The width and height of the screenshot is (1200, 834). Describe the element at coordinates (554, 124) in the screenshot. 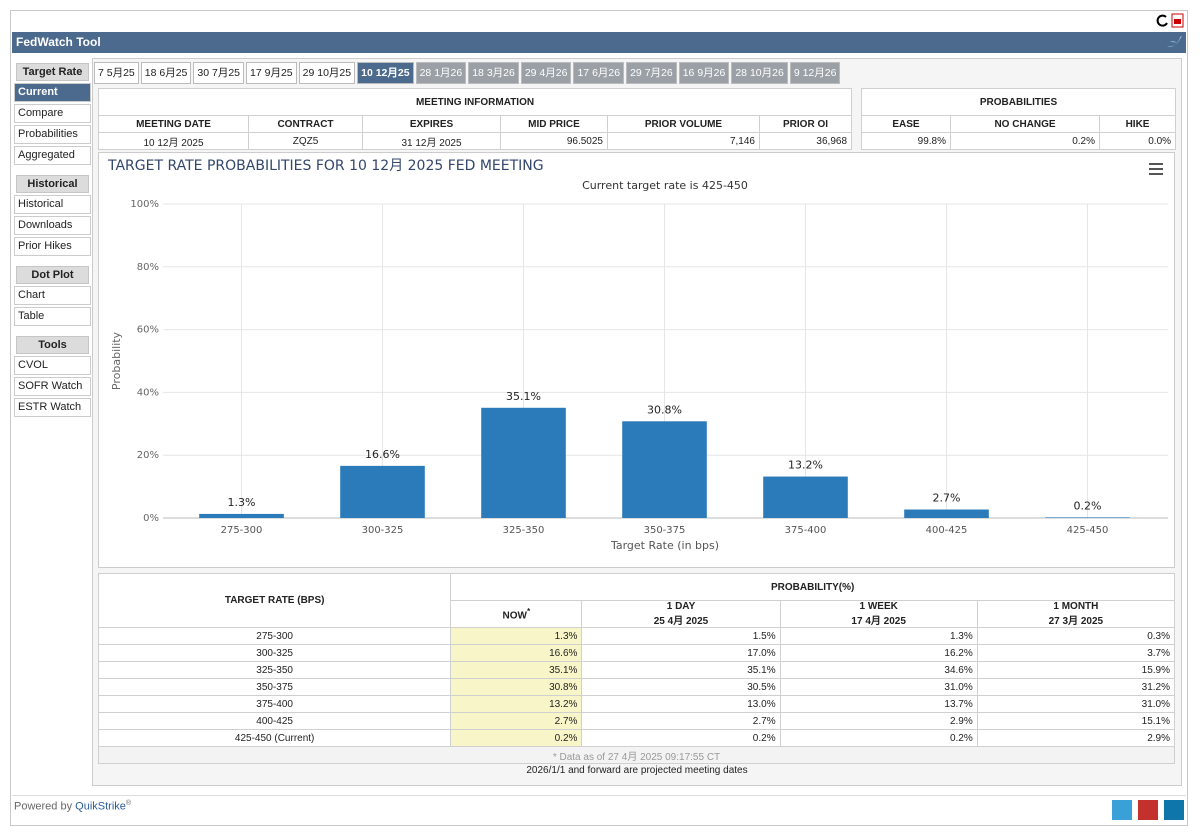

I see `column-header: MID PRICE` at that location.